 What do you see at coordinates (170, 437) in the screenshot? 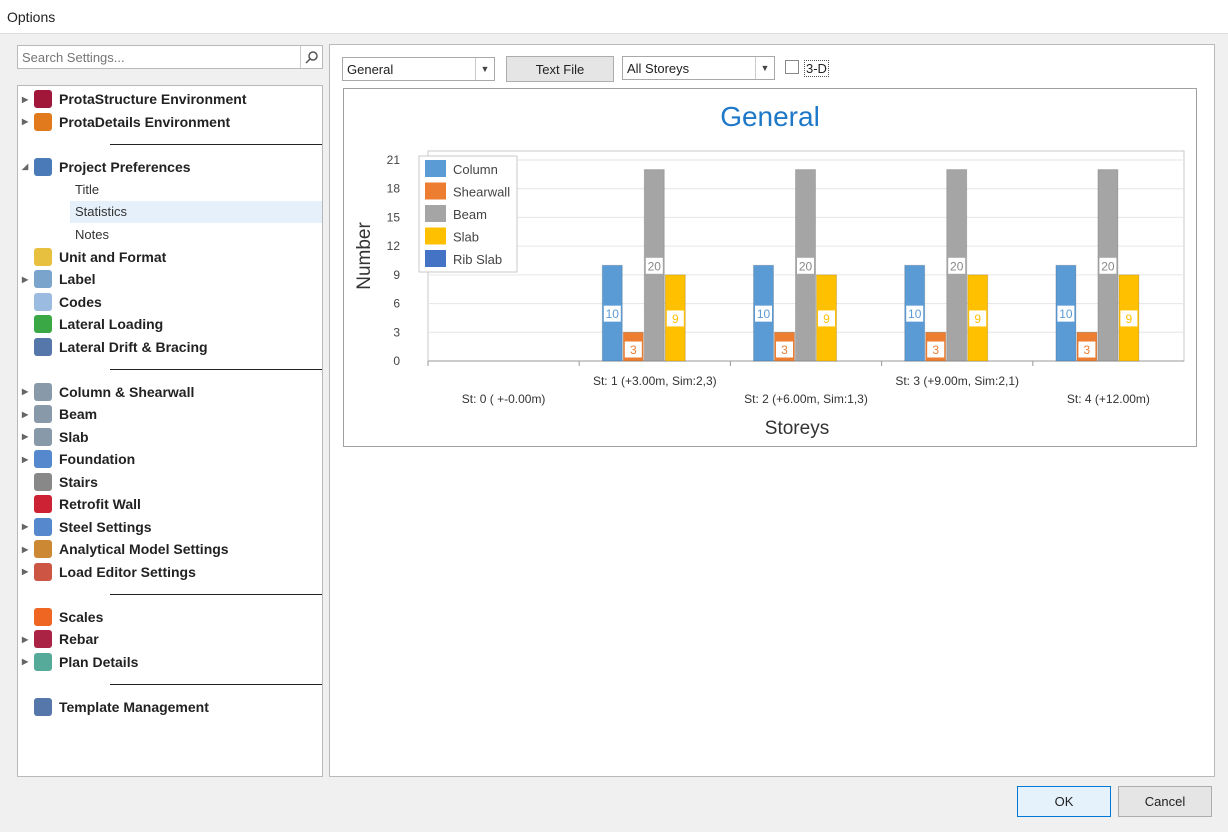
I see `tree-item-slab: ▶ Slab` at bounding box center [170, 437].